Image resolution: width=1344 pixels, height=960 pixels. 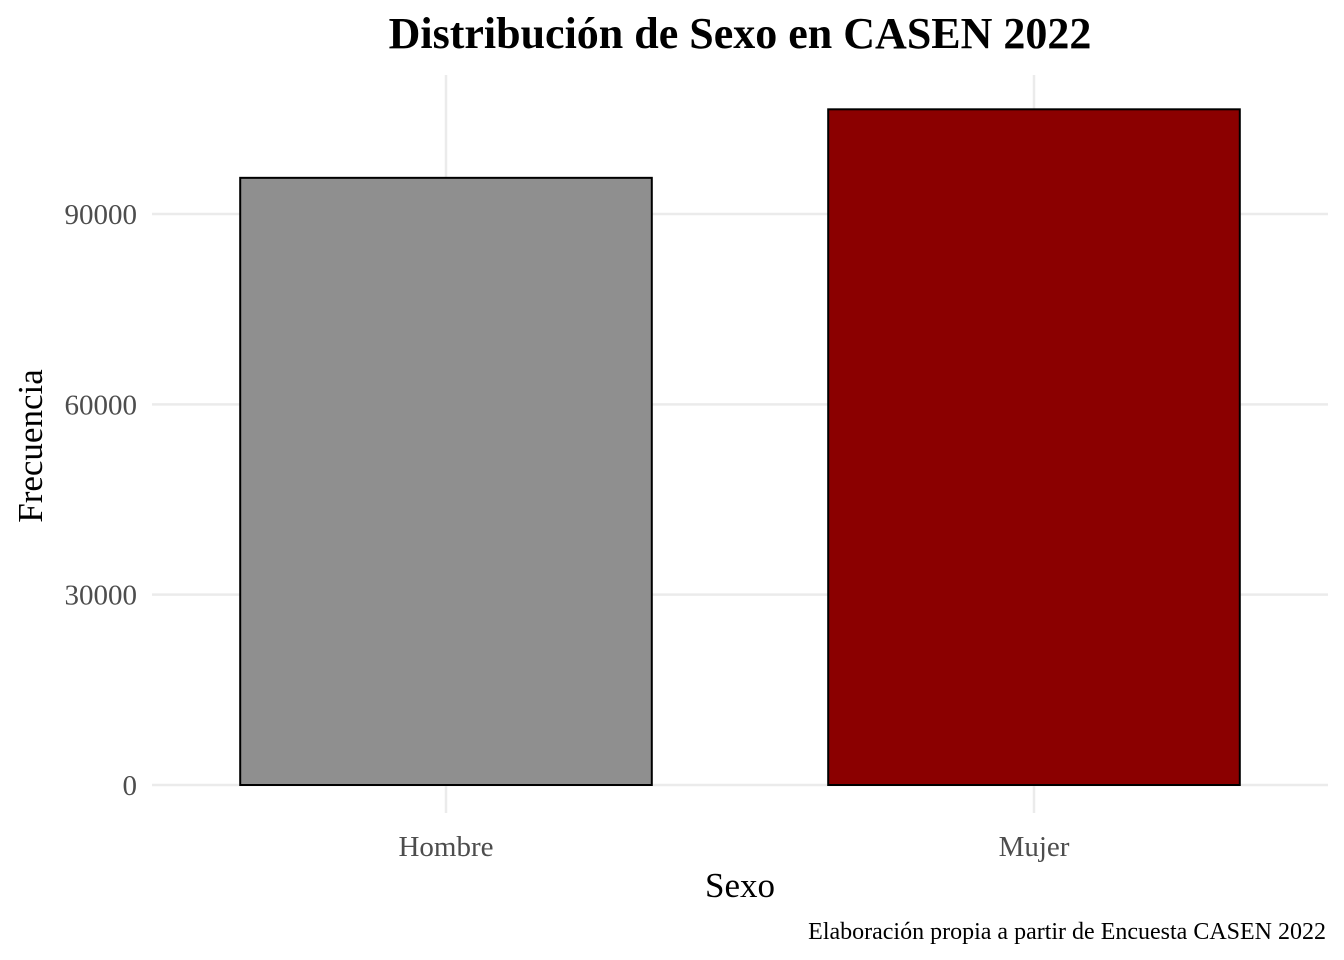 I want to click on x-tick-label: Hombre, so click(x=445, y=847).